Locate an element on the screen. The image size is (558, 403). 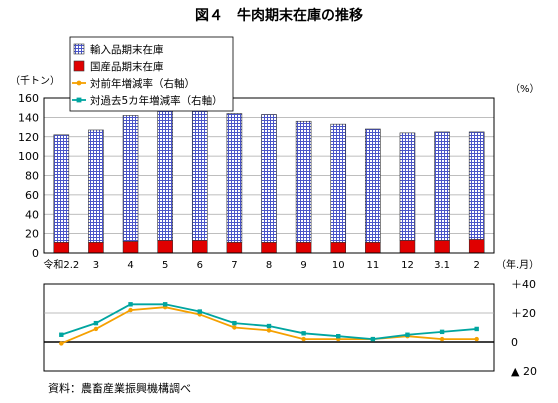
rate-axis-ticks: ＋40 ＋20 0 ▲ 20 is located at coordinates (524, 328).